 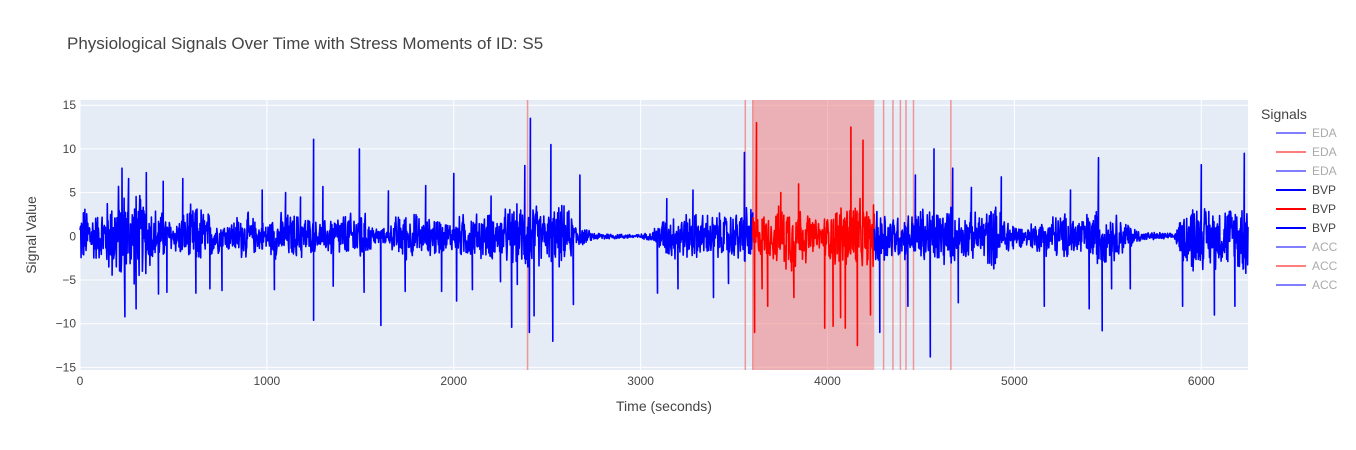 What do you see at coordinates (66, 367) in the screenshot?
I see `y-tick-label: −15` at bounding box center [66, 367].